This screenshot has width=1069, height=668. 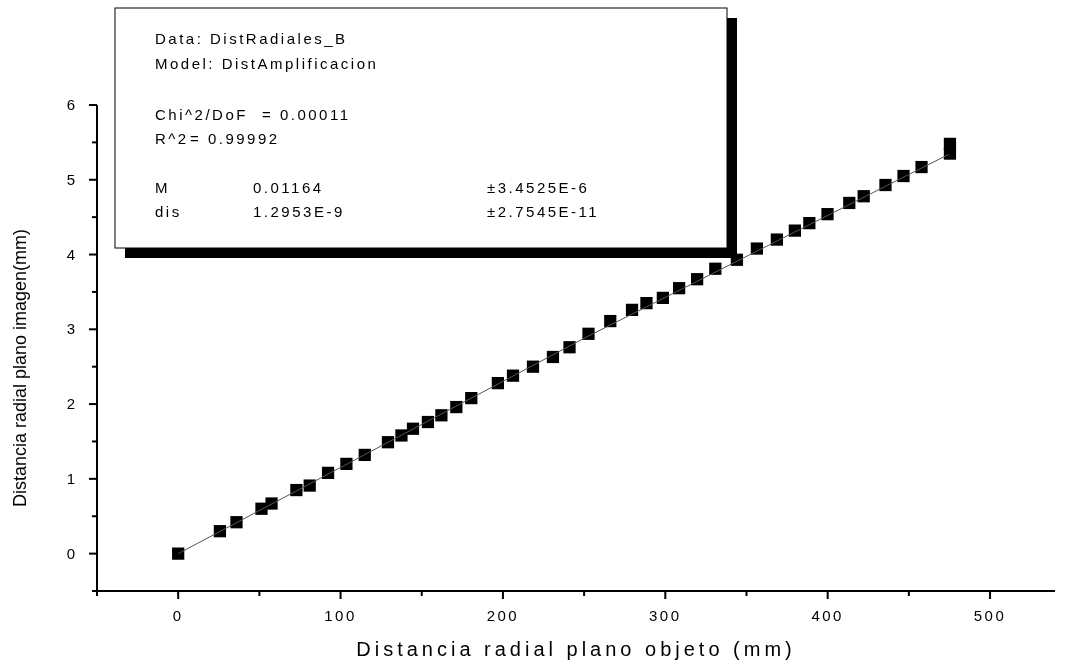 What do you see at coordinates (70, 404) in the screenshot?
I see `y-tick-label: 2` at bounding box center [70, 404].